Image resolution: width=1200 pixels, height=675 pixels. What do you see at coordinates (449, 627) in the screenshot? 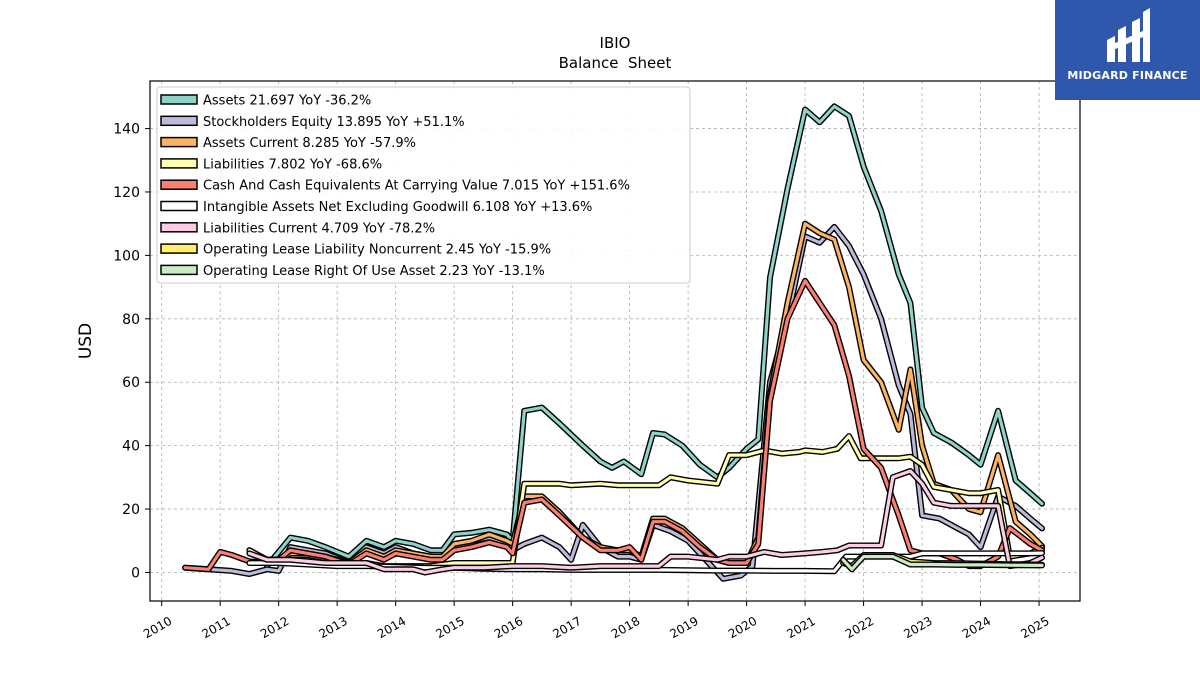
I see `x-tick-label: 2015` at bounding box center [449, 627].